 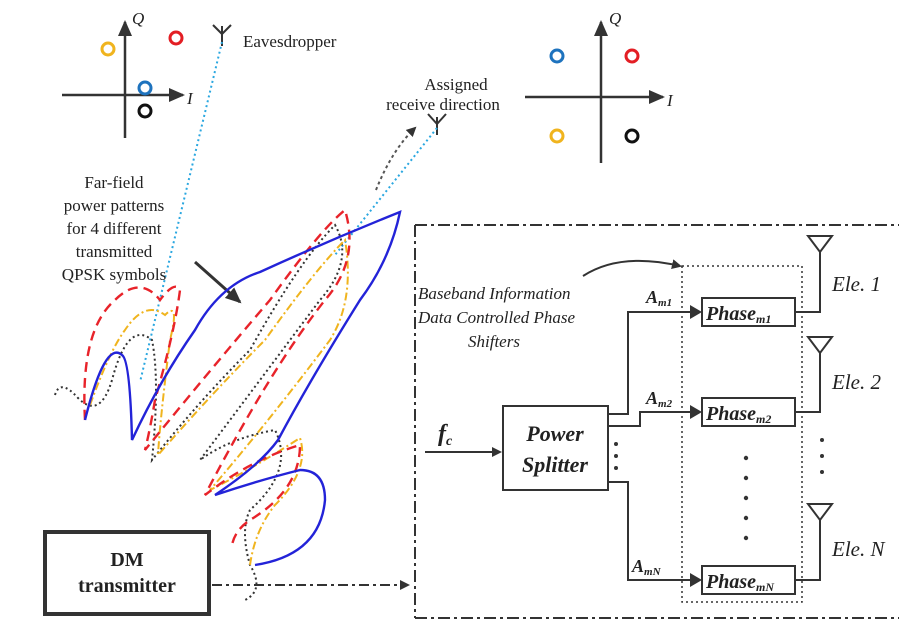 What do you see at coordinates (386, 191) in the screenshot?
I see `assigned-beam-line` at bounding box center [386, 191].